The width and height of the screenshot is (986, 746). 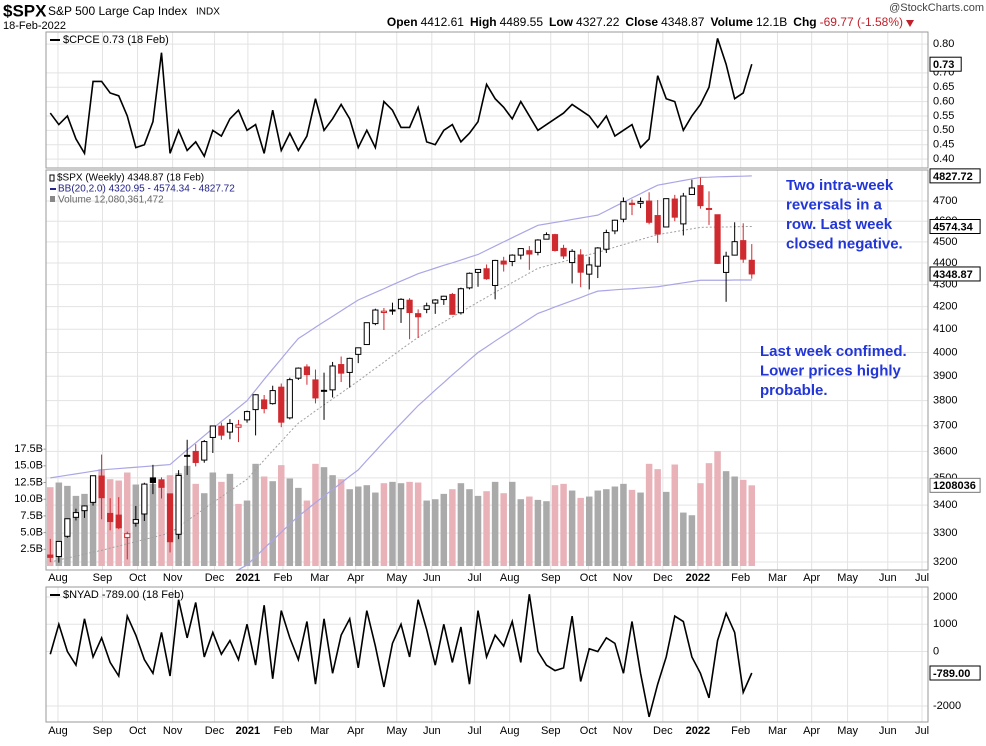 What do you see at coordinates (953, 227) in the screenshot?
I see `last-value-label: 4574.34` at bounding box center [953, 227].